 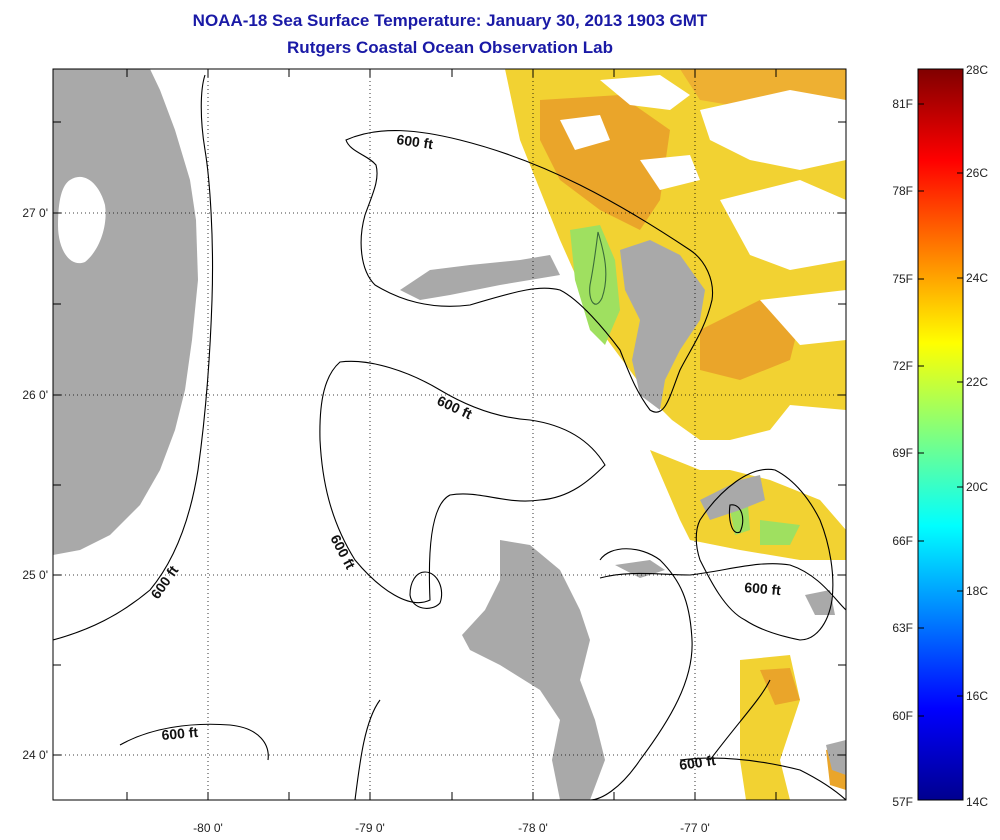 What do you see at coordinates (977, 487) in the screenshot?
I see `colorbar-c-label: 20C` at bounding box center [977, 487].